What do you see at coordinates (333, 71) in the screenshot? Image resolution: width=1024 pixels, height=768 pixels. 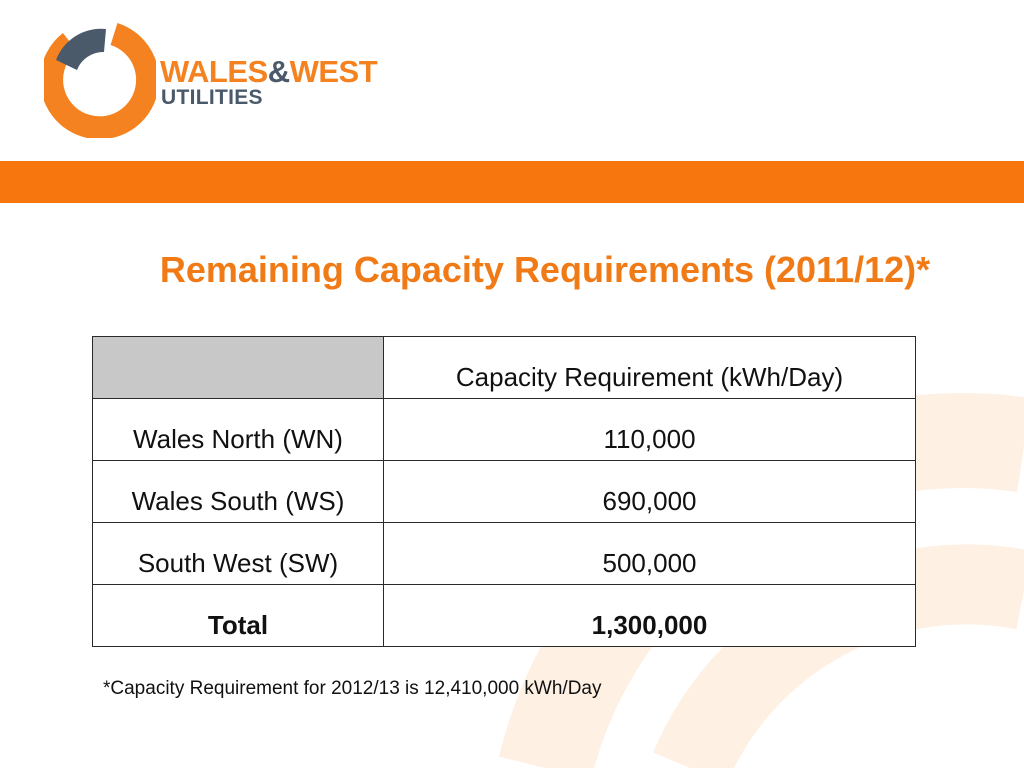 I see `logo-word-west: WEST` at bounding box center [333, 71].